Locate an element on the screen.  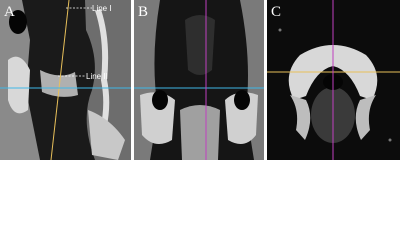
line-label: Line II is located at coordinates (97, 76).